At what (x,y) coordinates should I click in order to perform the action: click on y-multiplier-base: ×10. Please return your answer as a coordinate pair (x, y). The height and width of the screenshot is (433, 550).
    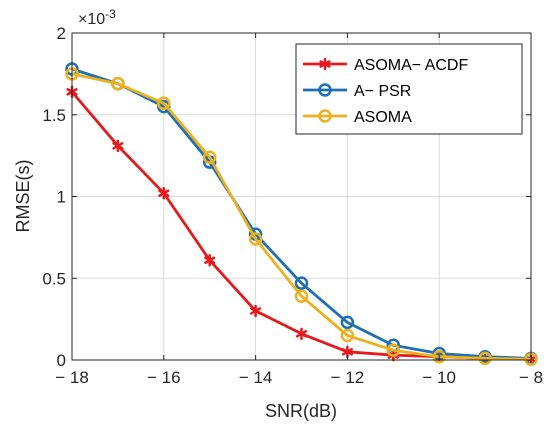
    Looking at the image, I should click on (91, 19).